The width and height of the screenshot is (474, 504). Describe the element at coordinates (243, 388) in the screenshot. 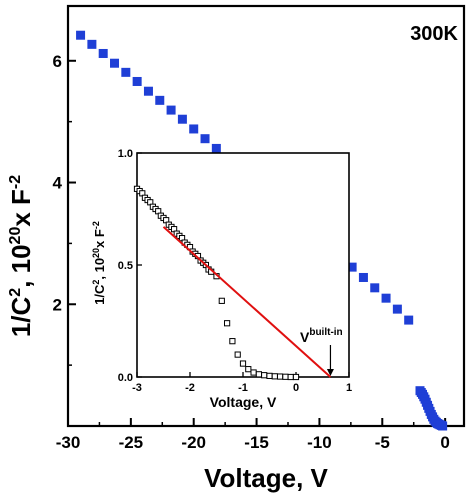

I see `inset-x-tick-label: -1` at that location.